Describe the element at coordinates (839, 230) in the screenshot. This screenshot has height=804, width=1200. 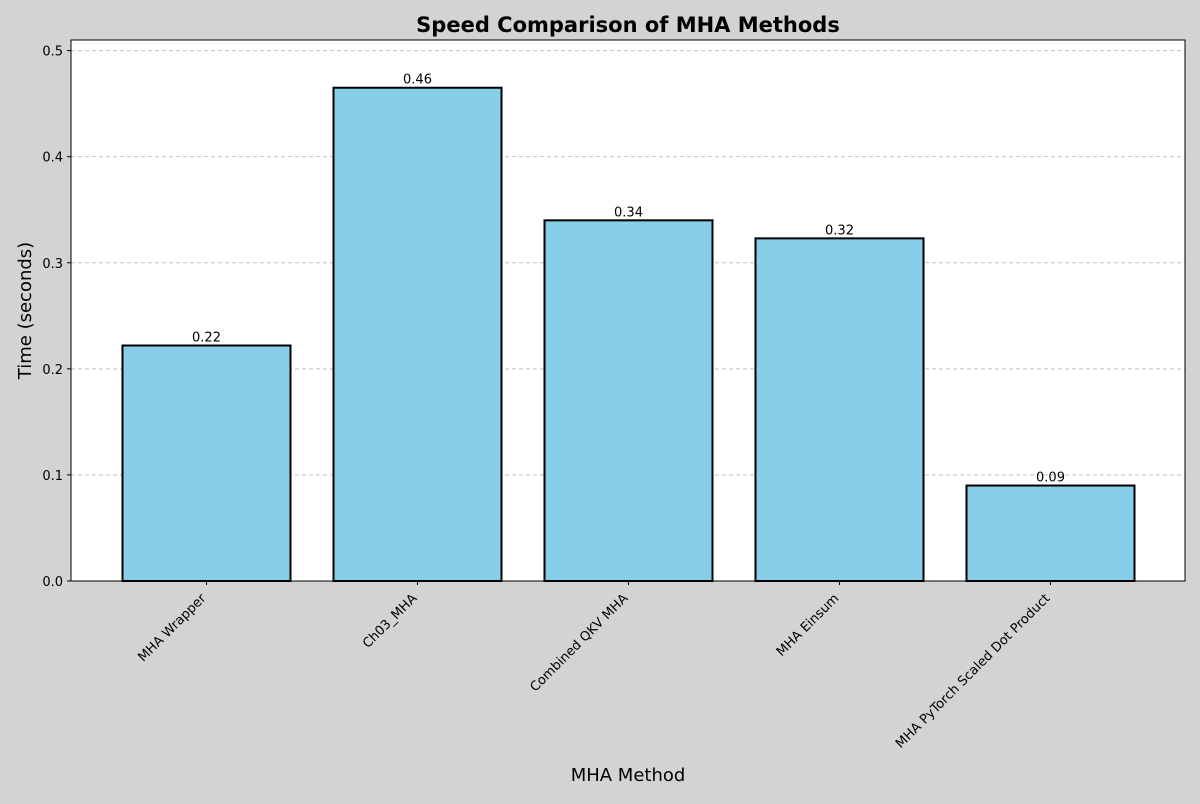
I see `bar-value-label: 0.32` at that location.